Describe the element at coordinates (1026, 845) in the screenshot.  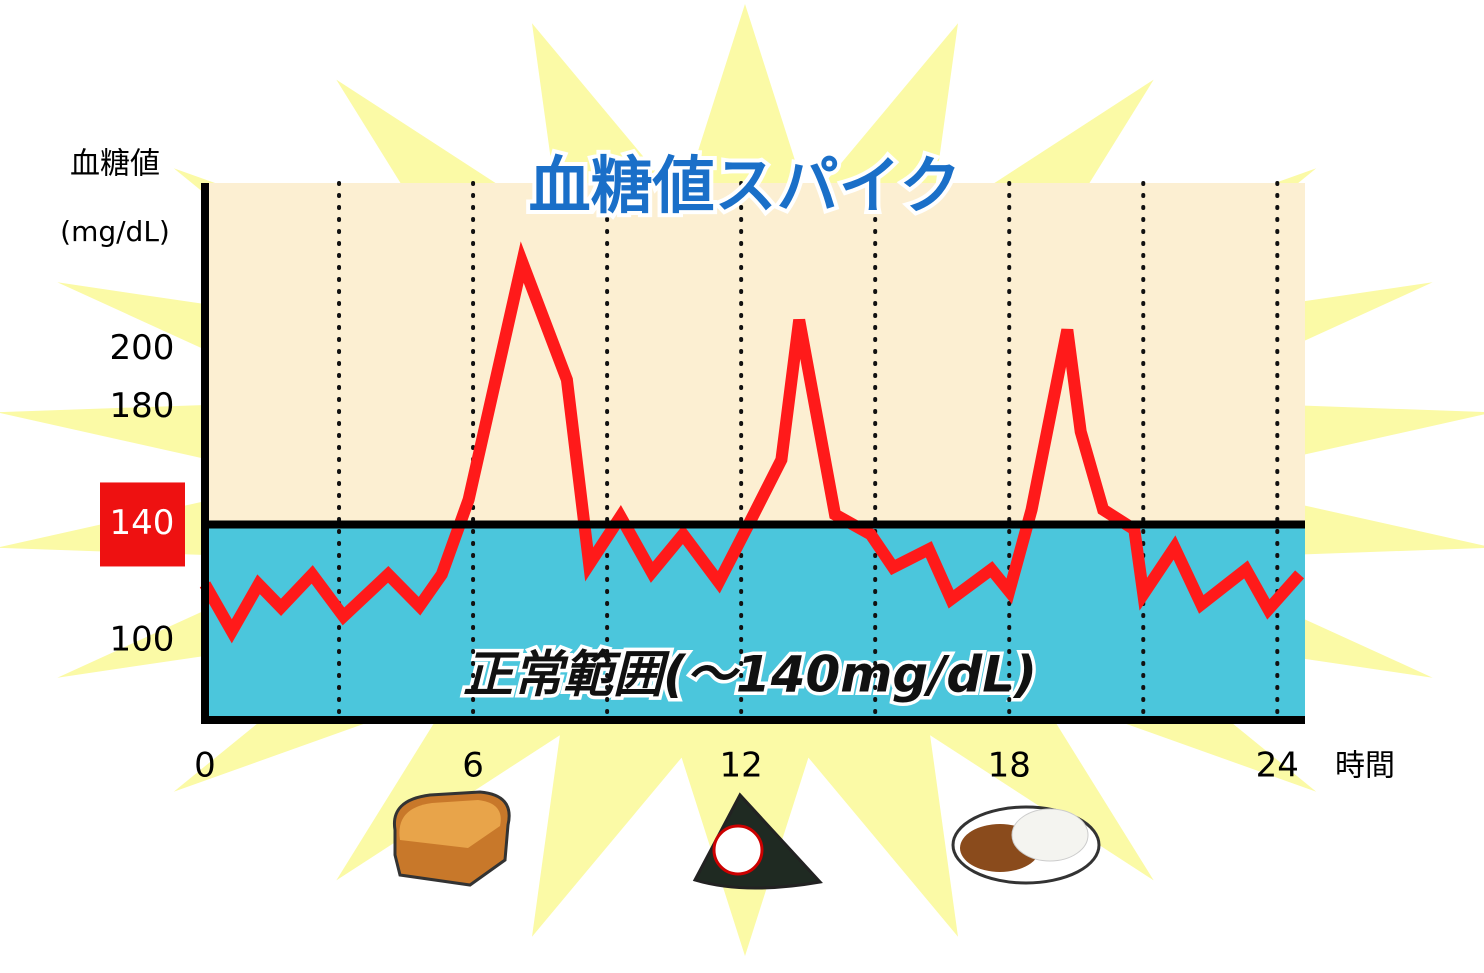
I see `curry-icon` at that location.